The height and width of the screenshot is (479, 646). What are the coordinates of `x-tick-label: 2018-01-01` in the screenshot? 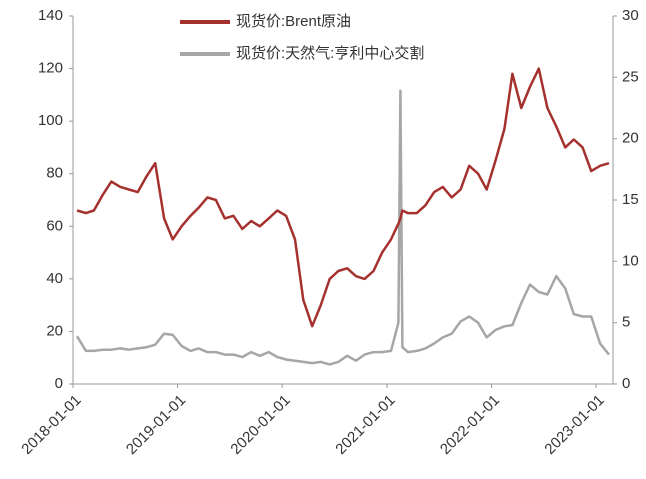 It's located at (51, 425).